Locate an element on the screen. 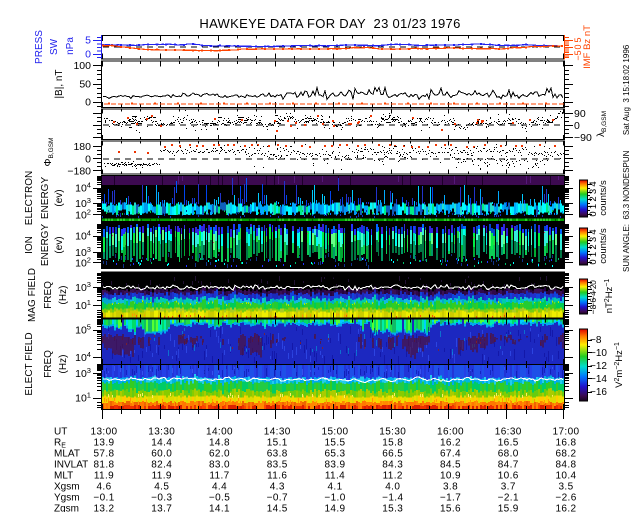 Image resolution: width=640 pixels, height=512 pixels. svg-text: 15.6 is located at coordinates (450, 507).